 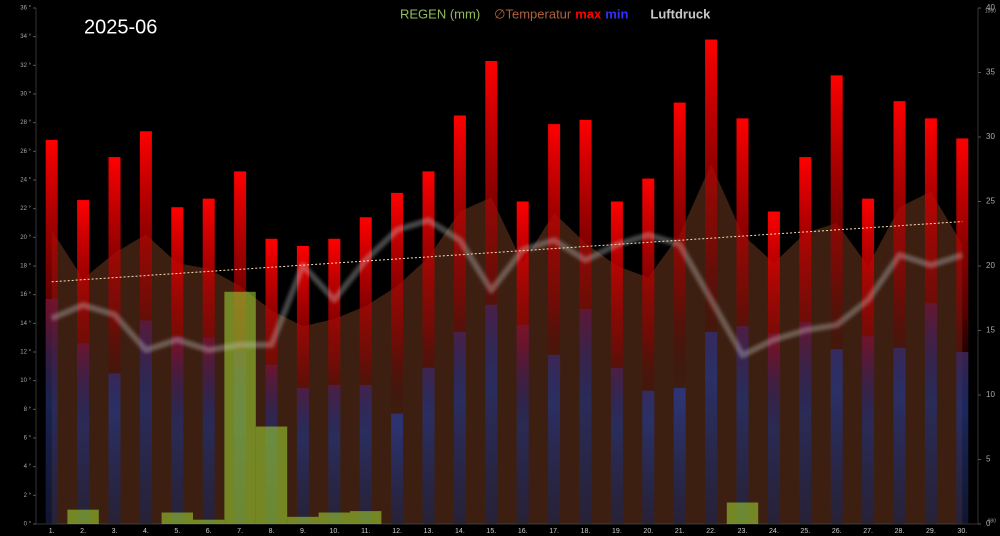 I want to click on y-tick-label: 12 °, so click(x=25, y=353).